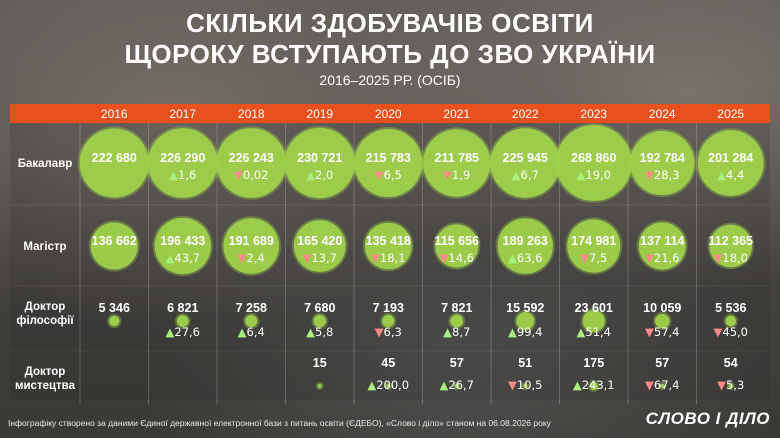 Image resolution: width=780 pixels, height=438 pixels. Describe the element at coordinates (598, 175) in the screenshot. I see `change-value: 19,0` at that location.